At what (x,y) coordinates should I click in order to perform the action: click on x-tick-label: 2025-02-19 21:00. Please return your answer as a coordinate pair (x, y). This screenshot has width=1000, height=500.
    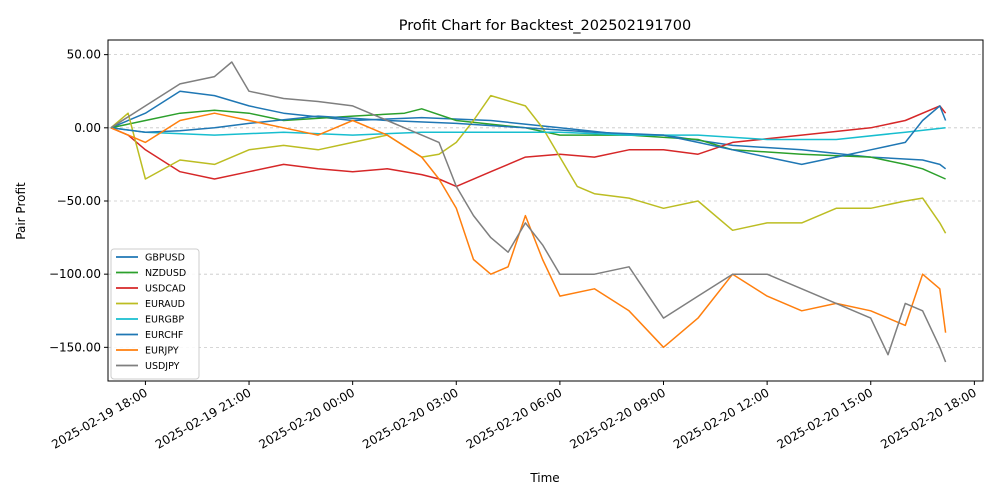
    Looking at the image, I should click on (203, 418).